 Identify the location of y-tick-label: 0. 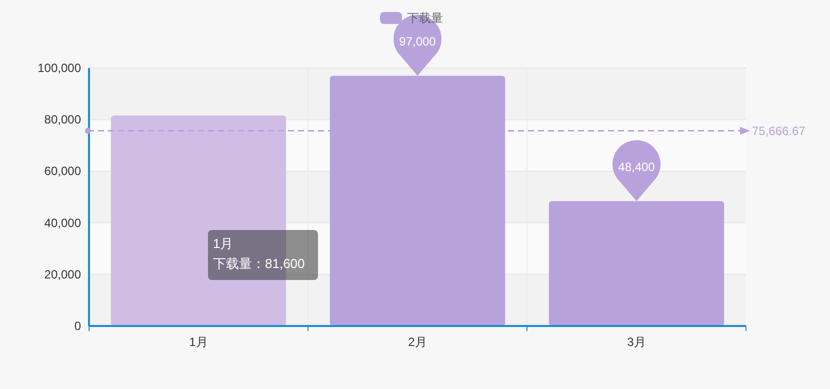
(78, 326).